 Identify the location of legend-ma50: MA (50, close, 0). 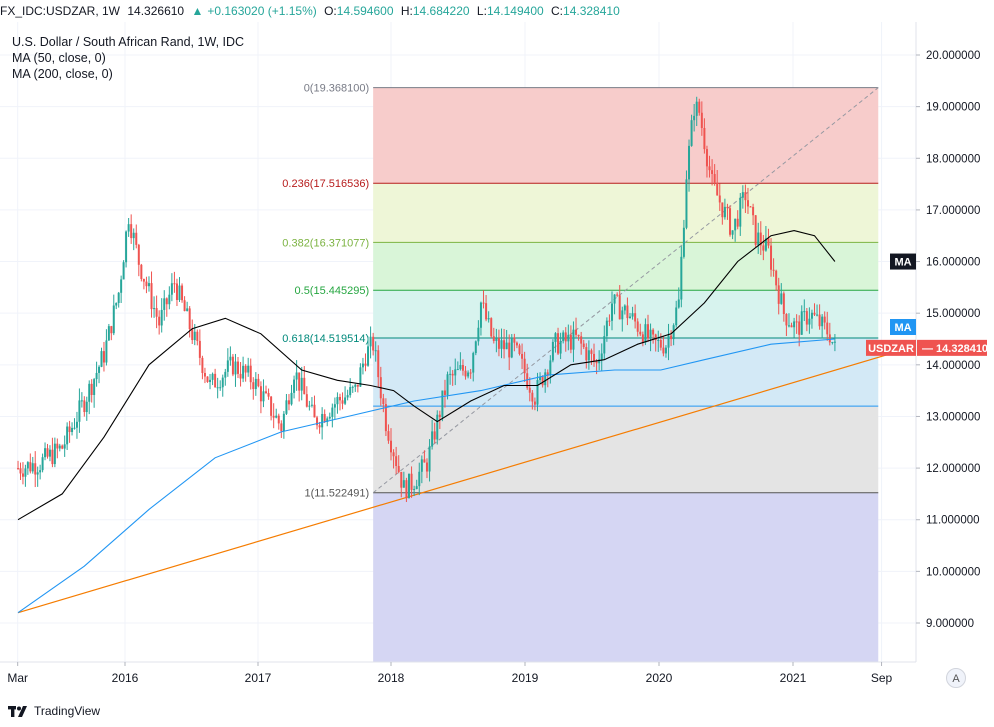
(59, 58).